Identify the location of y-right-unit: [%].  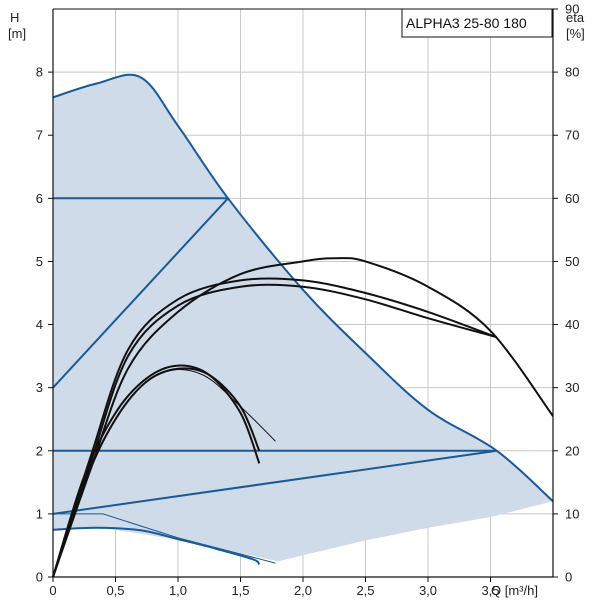
(575, 33).